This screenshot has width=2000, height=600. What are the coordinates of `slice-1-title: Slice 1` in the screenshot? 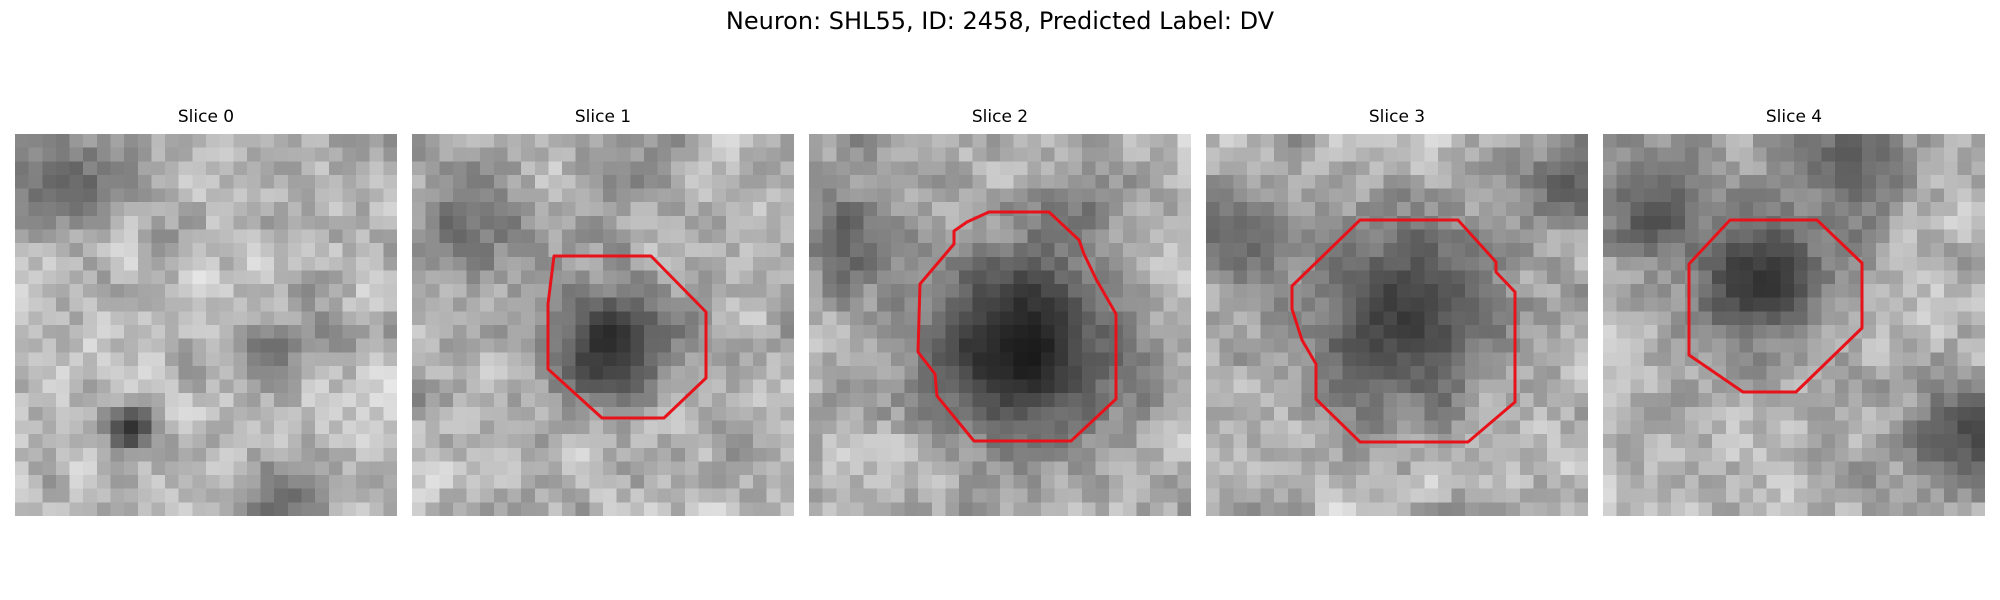 It's located at (603, 117).